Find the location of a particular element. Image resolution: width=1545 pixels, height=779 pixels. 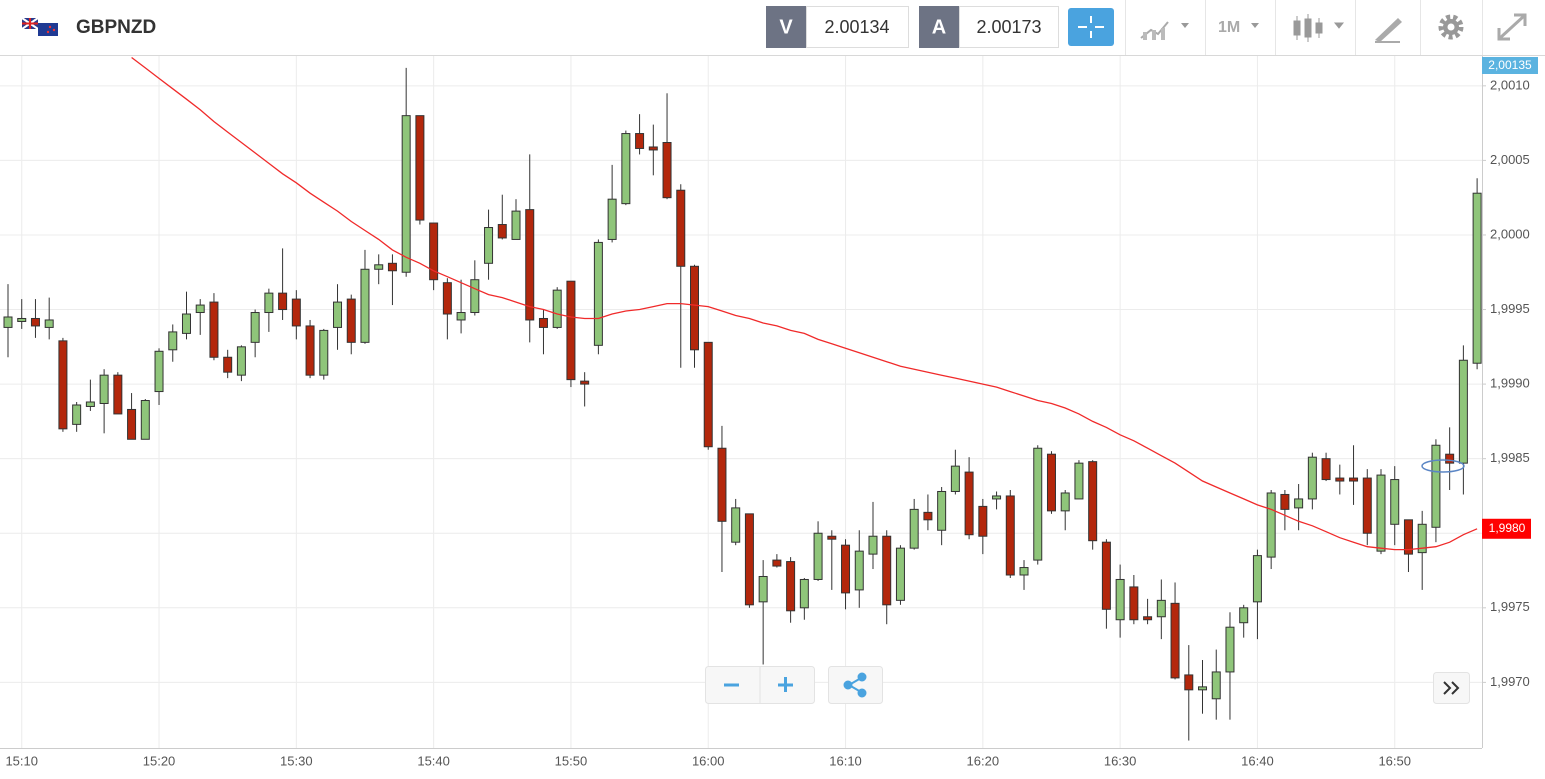

current-price-tag: 2,00135 is located at coordinates (1510, 65).